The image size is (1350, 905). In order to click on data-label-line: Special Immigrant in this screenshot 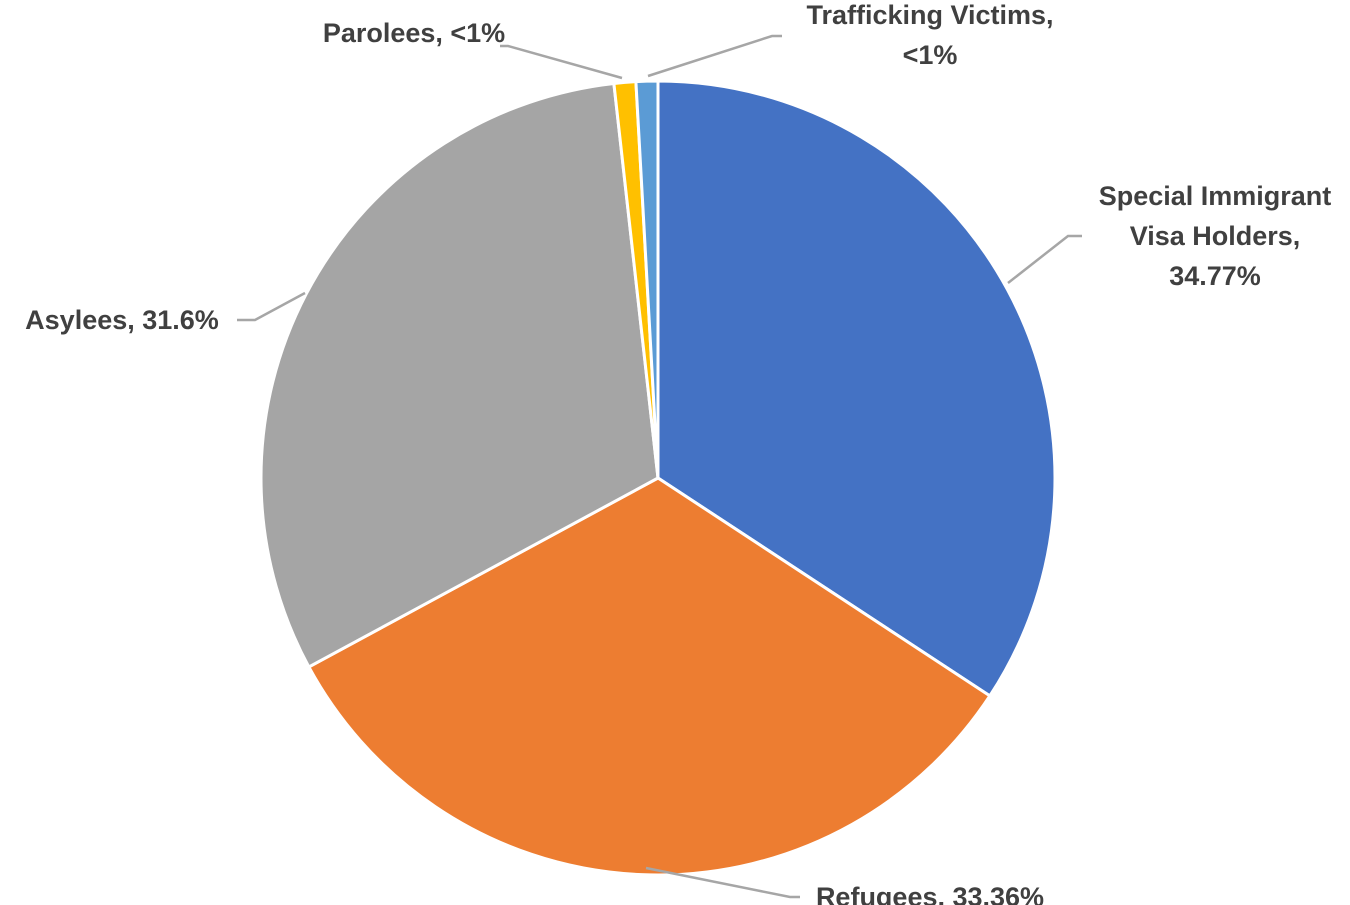, I will do `click(1215, 196)`.